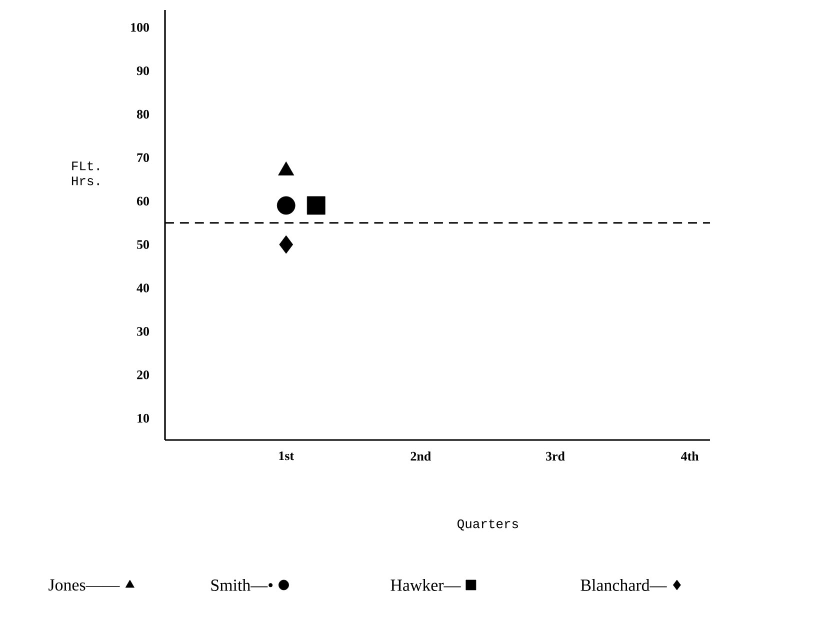  Describe the element at coordinates (142, 288) in the screenshot. I see `y-tick-label: 40` at that location.